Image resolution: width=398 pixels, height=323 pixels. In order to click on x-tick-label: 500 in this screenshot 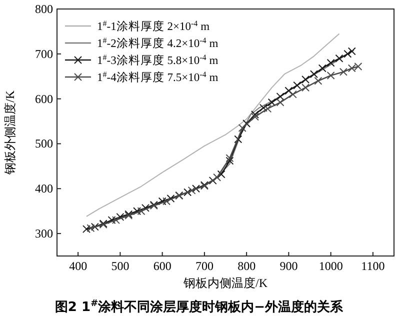, I will do `click(120, 266)`.